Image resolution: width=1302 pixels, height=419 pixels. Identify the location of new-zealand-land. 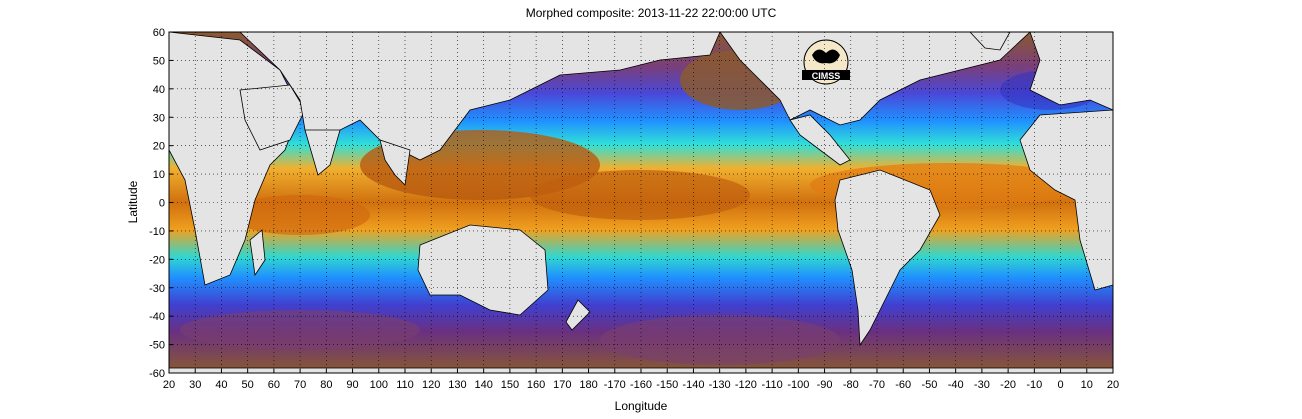
(578, 315).